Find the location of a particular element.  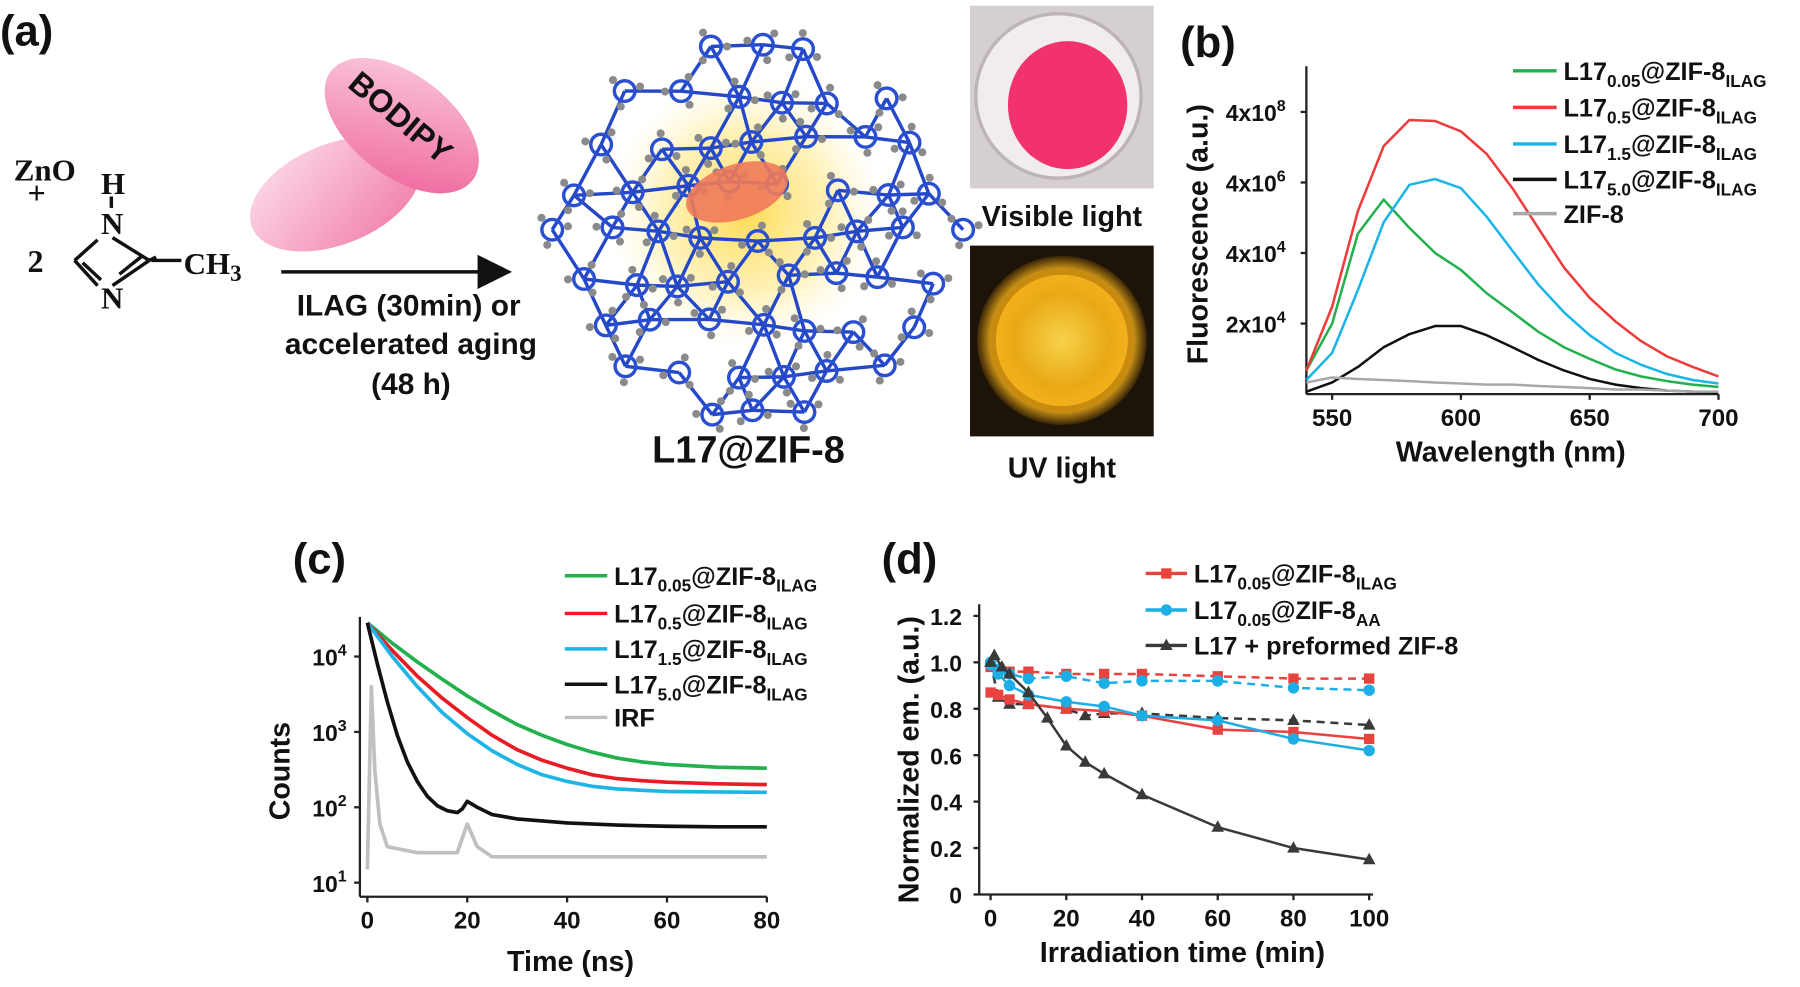

x-axis-label: Wavelength (nm) is located at coordinates (1511, 453).